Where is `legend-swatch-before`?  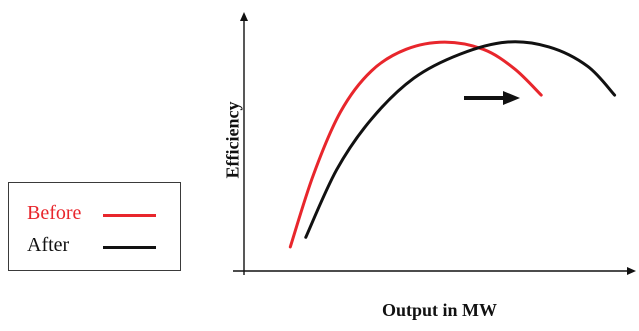
legend-swatch-before is located at coordinates (129, 215).